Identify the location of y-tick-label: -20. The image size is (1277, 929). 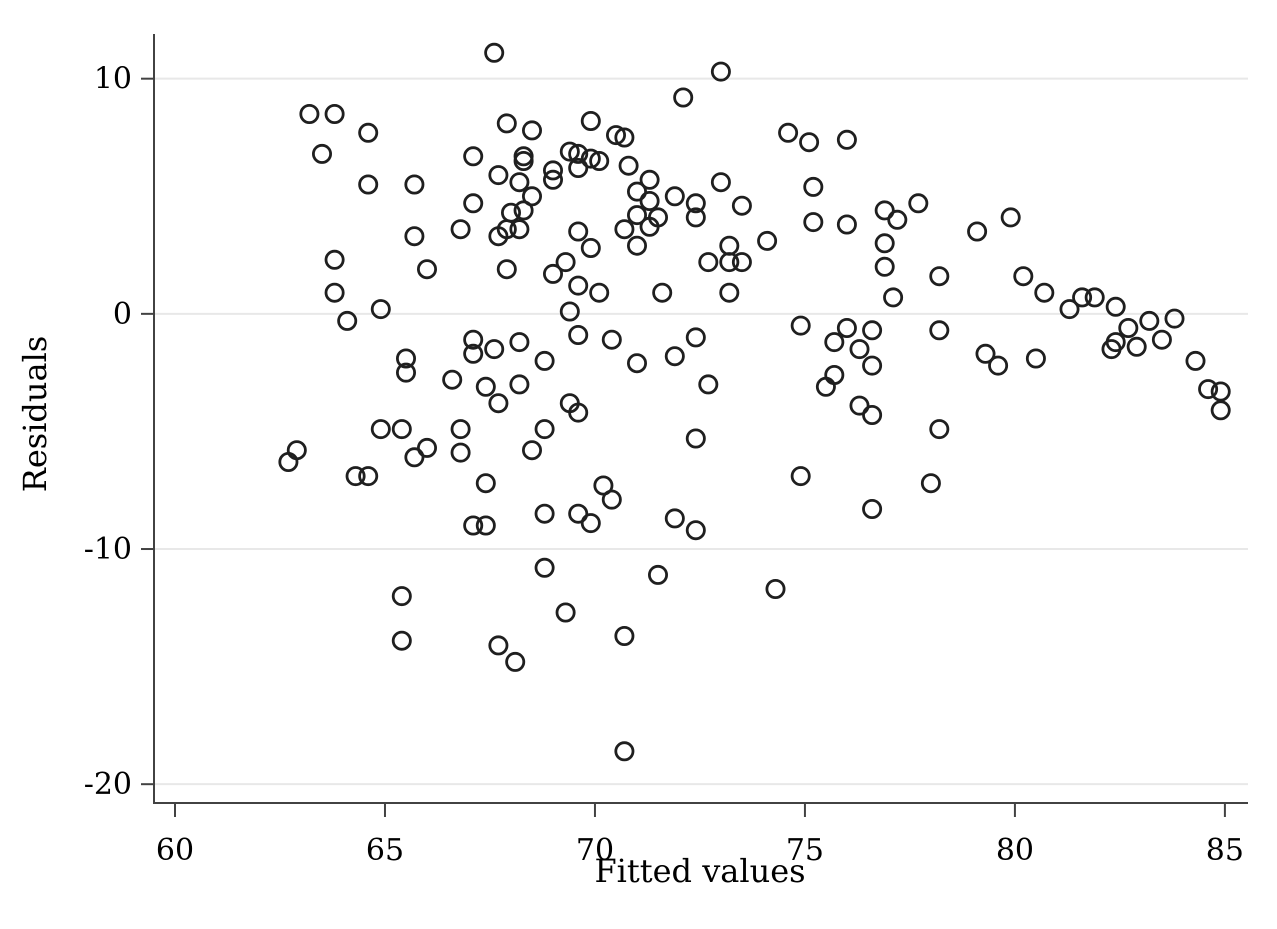
(108, 784).